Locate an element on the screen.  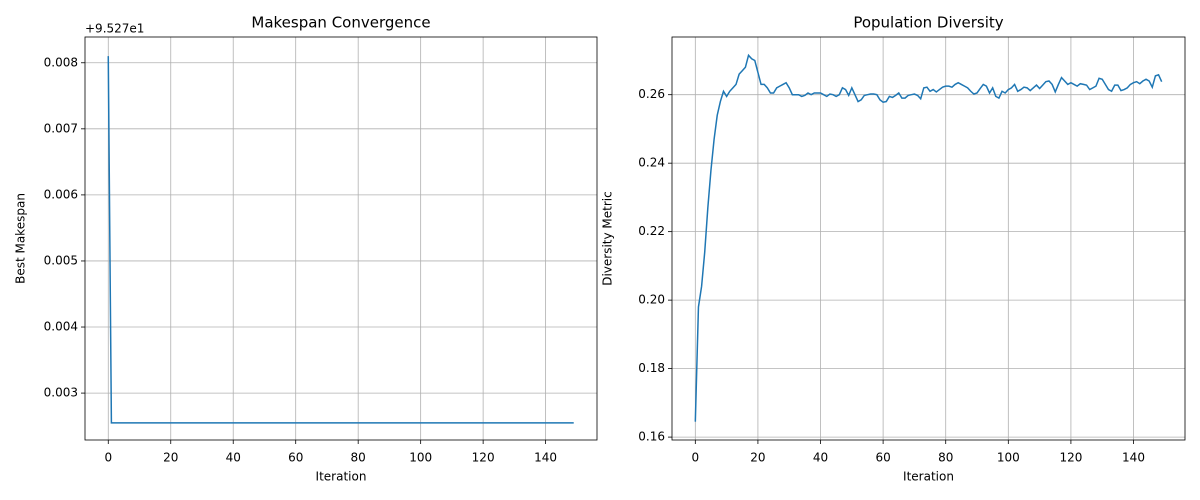
axis-offset-label: +9.527e1 is located at coordinates (114, 29).